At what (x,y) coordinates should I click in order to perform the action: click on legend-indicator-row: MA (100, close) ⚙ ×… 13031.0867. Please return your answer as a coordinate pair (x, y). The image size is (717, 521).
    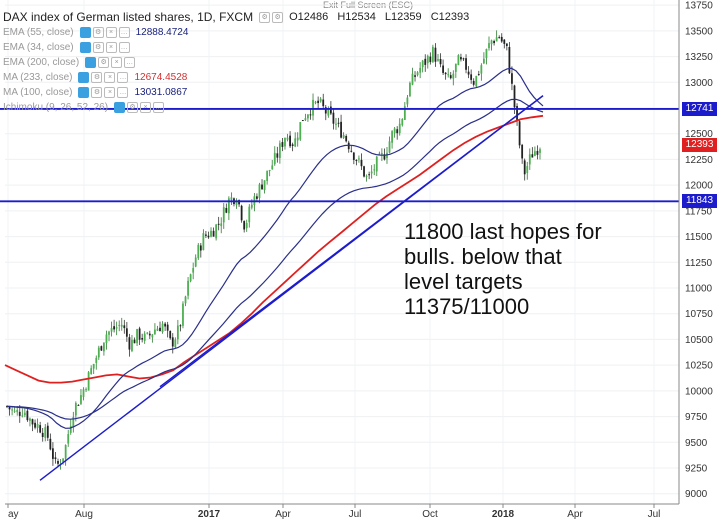
    Looking at the image, I should click on (239, 92).